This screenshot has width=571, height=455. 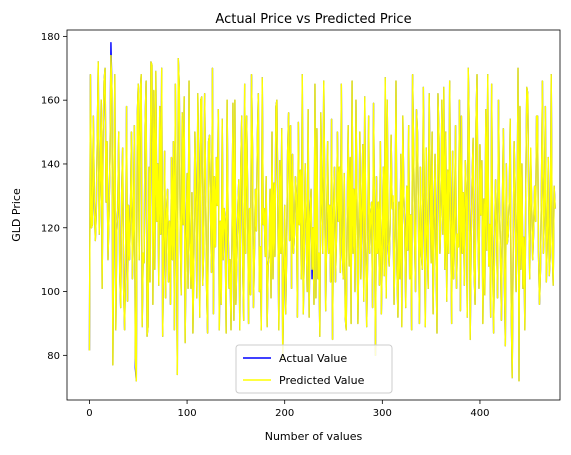 I want to click on legend-label-actual: Actual Value, so click(x=313, y=358).